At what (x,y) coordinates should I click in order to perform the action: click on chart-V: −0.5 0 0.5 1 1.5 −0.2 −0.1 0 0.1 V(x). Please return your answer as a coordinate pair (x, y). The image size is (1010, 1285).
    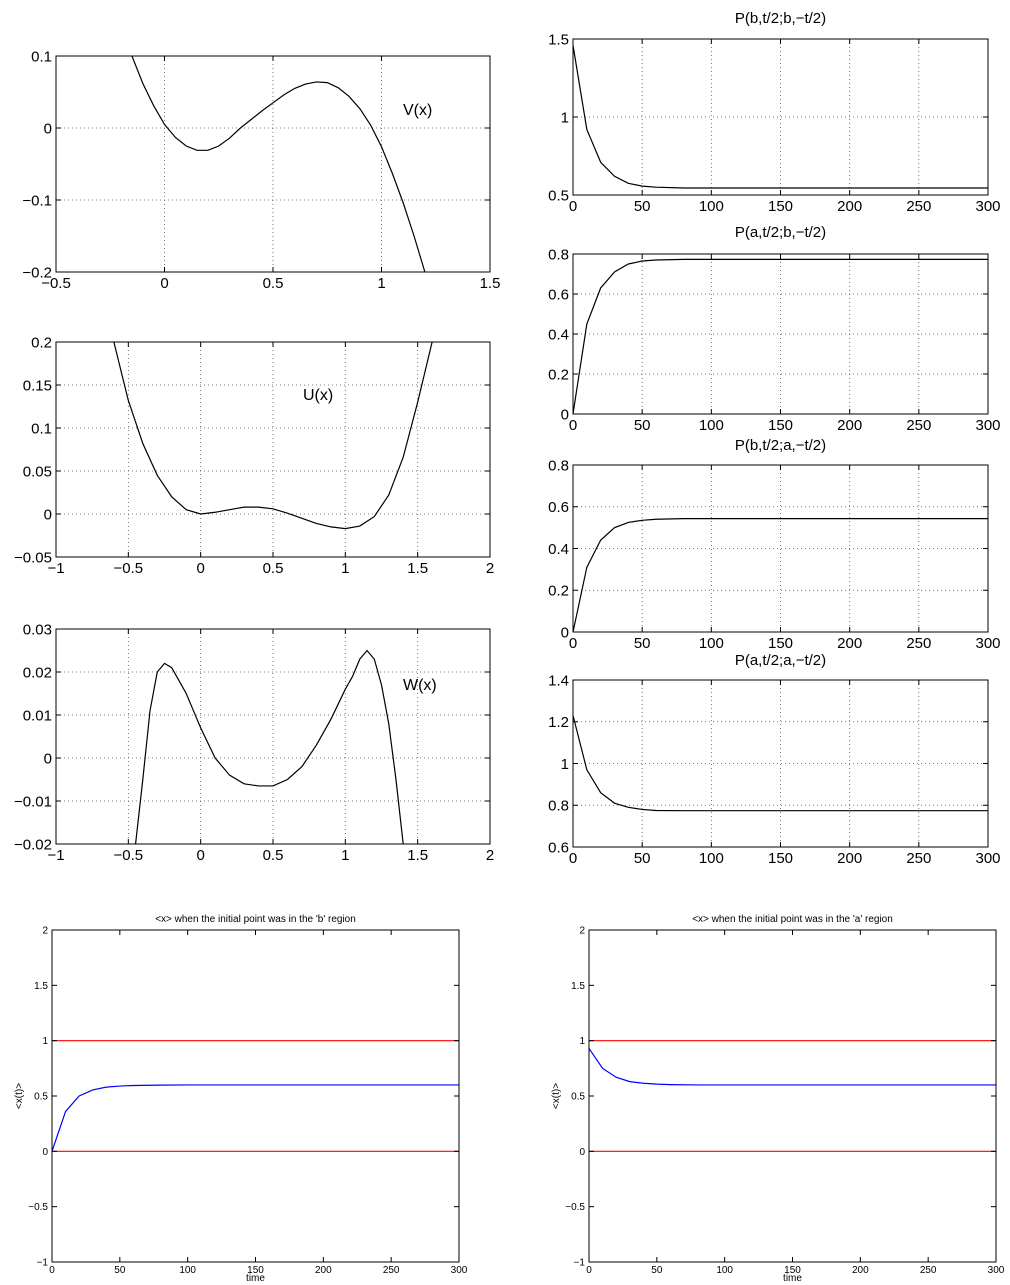
    Looking at the image, I should click on (261, 170).